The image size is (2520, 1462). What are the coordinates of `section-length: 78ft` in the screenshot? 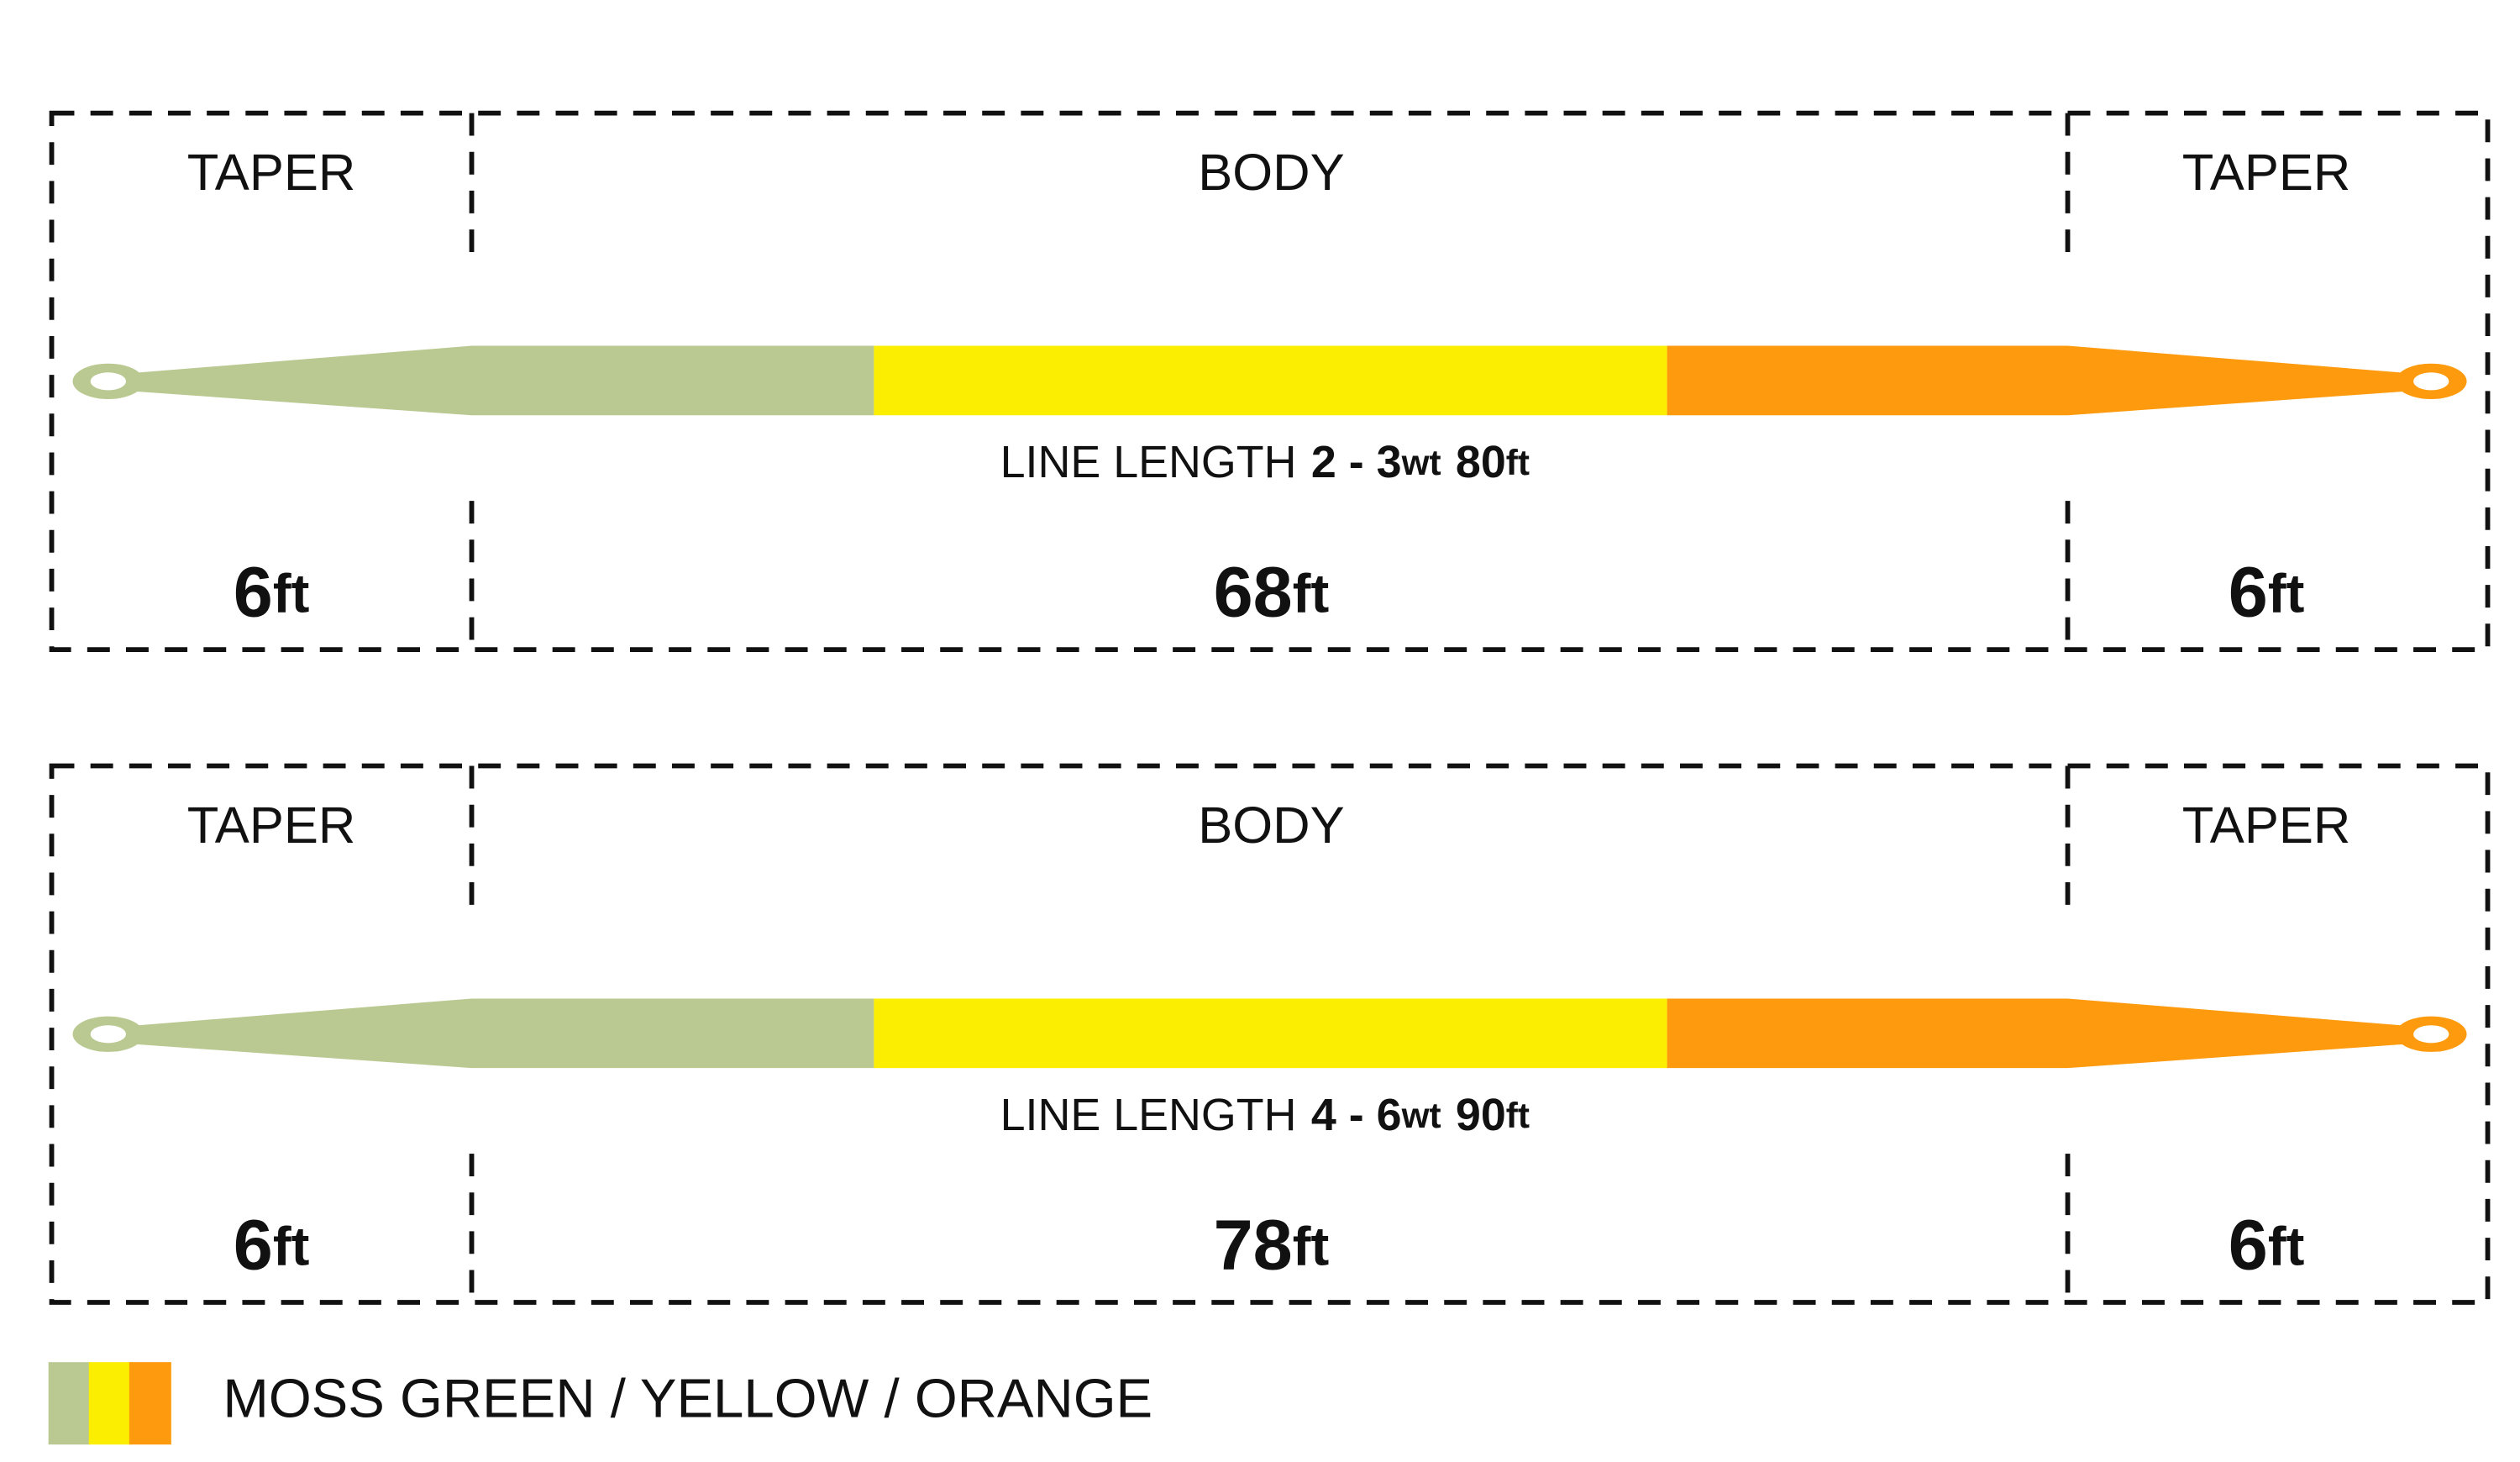 It's located at (1272, 1245).